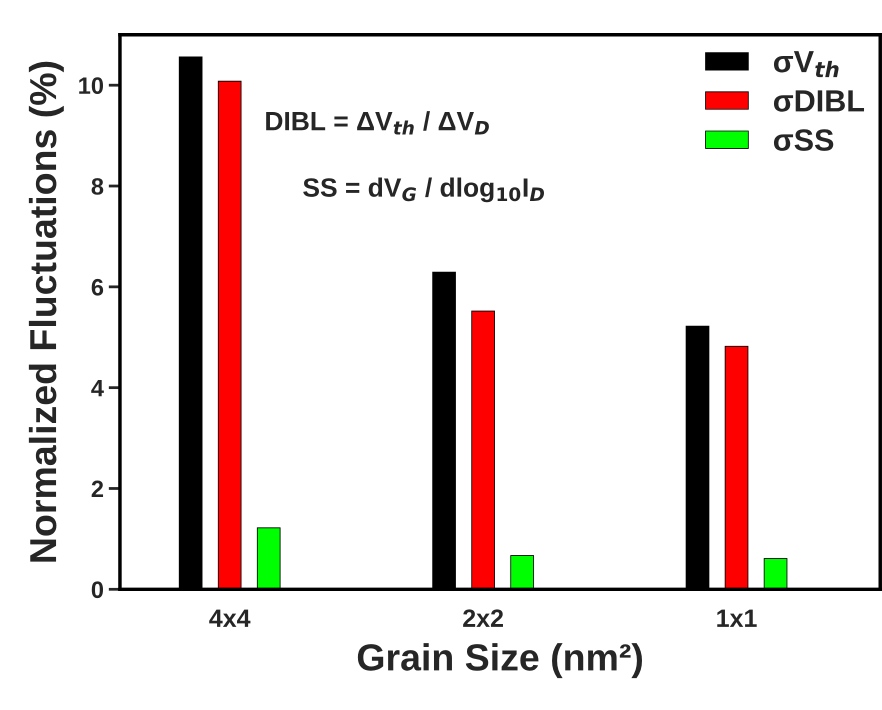 The width and height of the screenshot is (882, 710). Describe the element at coordinates (819, 101) in the screenshot. I see `legend-label: σDIBL` at that location.